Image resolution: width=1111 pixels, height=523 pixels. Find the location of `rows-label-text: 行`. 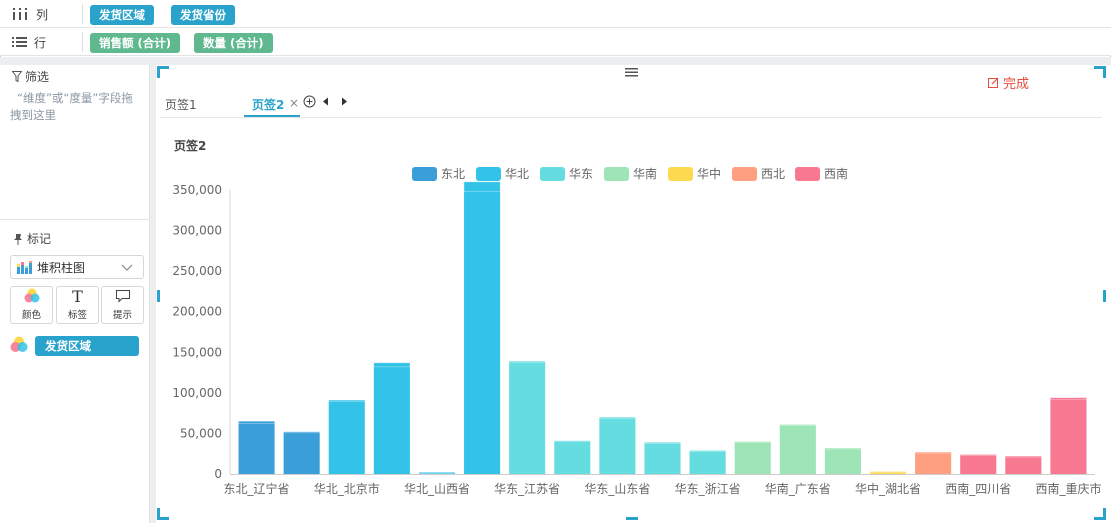

rows-label-text: 行 is located at coordinates (40, 42).